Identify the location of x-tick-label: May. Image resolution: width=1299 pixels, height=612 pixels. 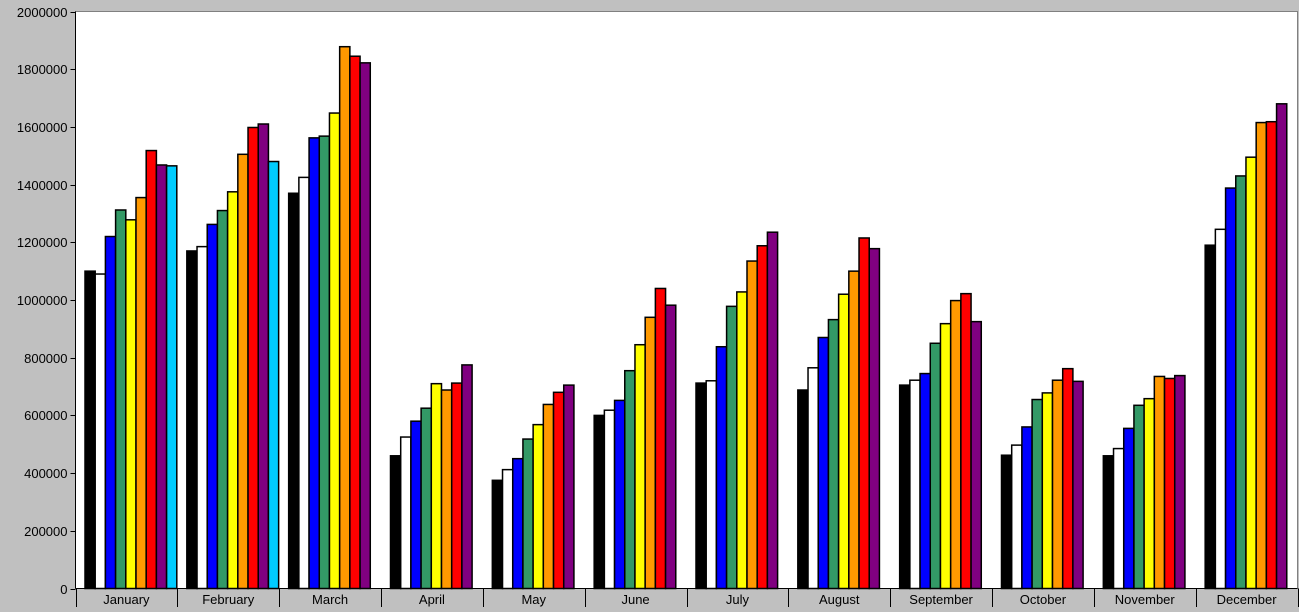
(533, 599).